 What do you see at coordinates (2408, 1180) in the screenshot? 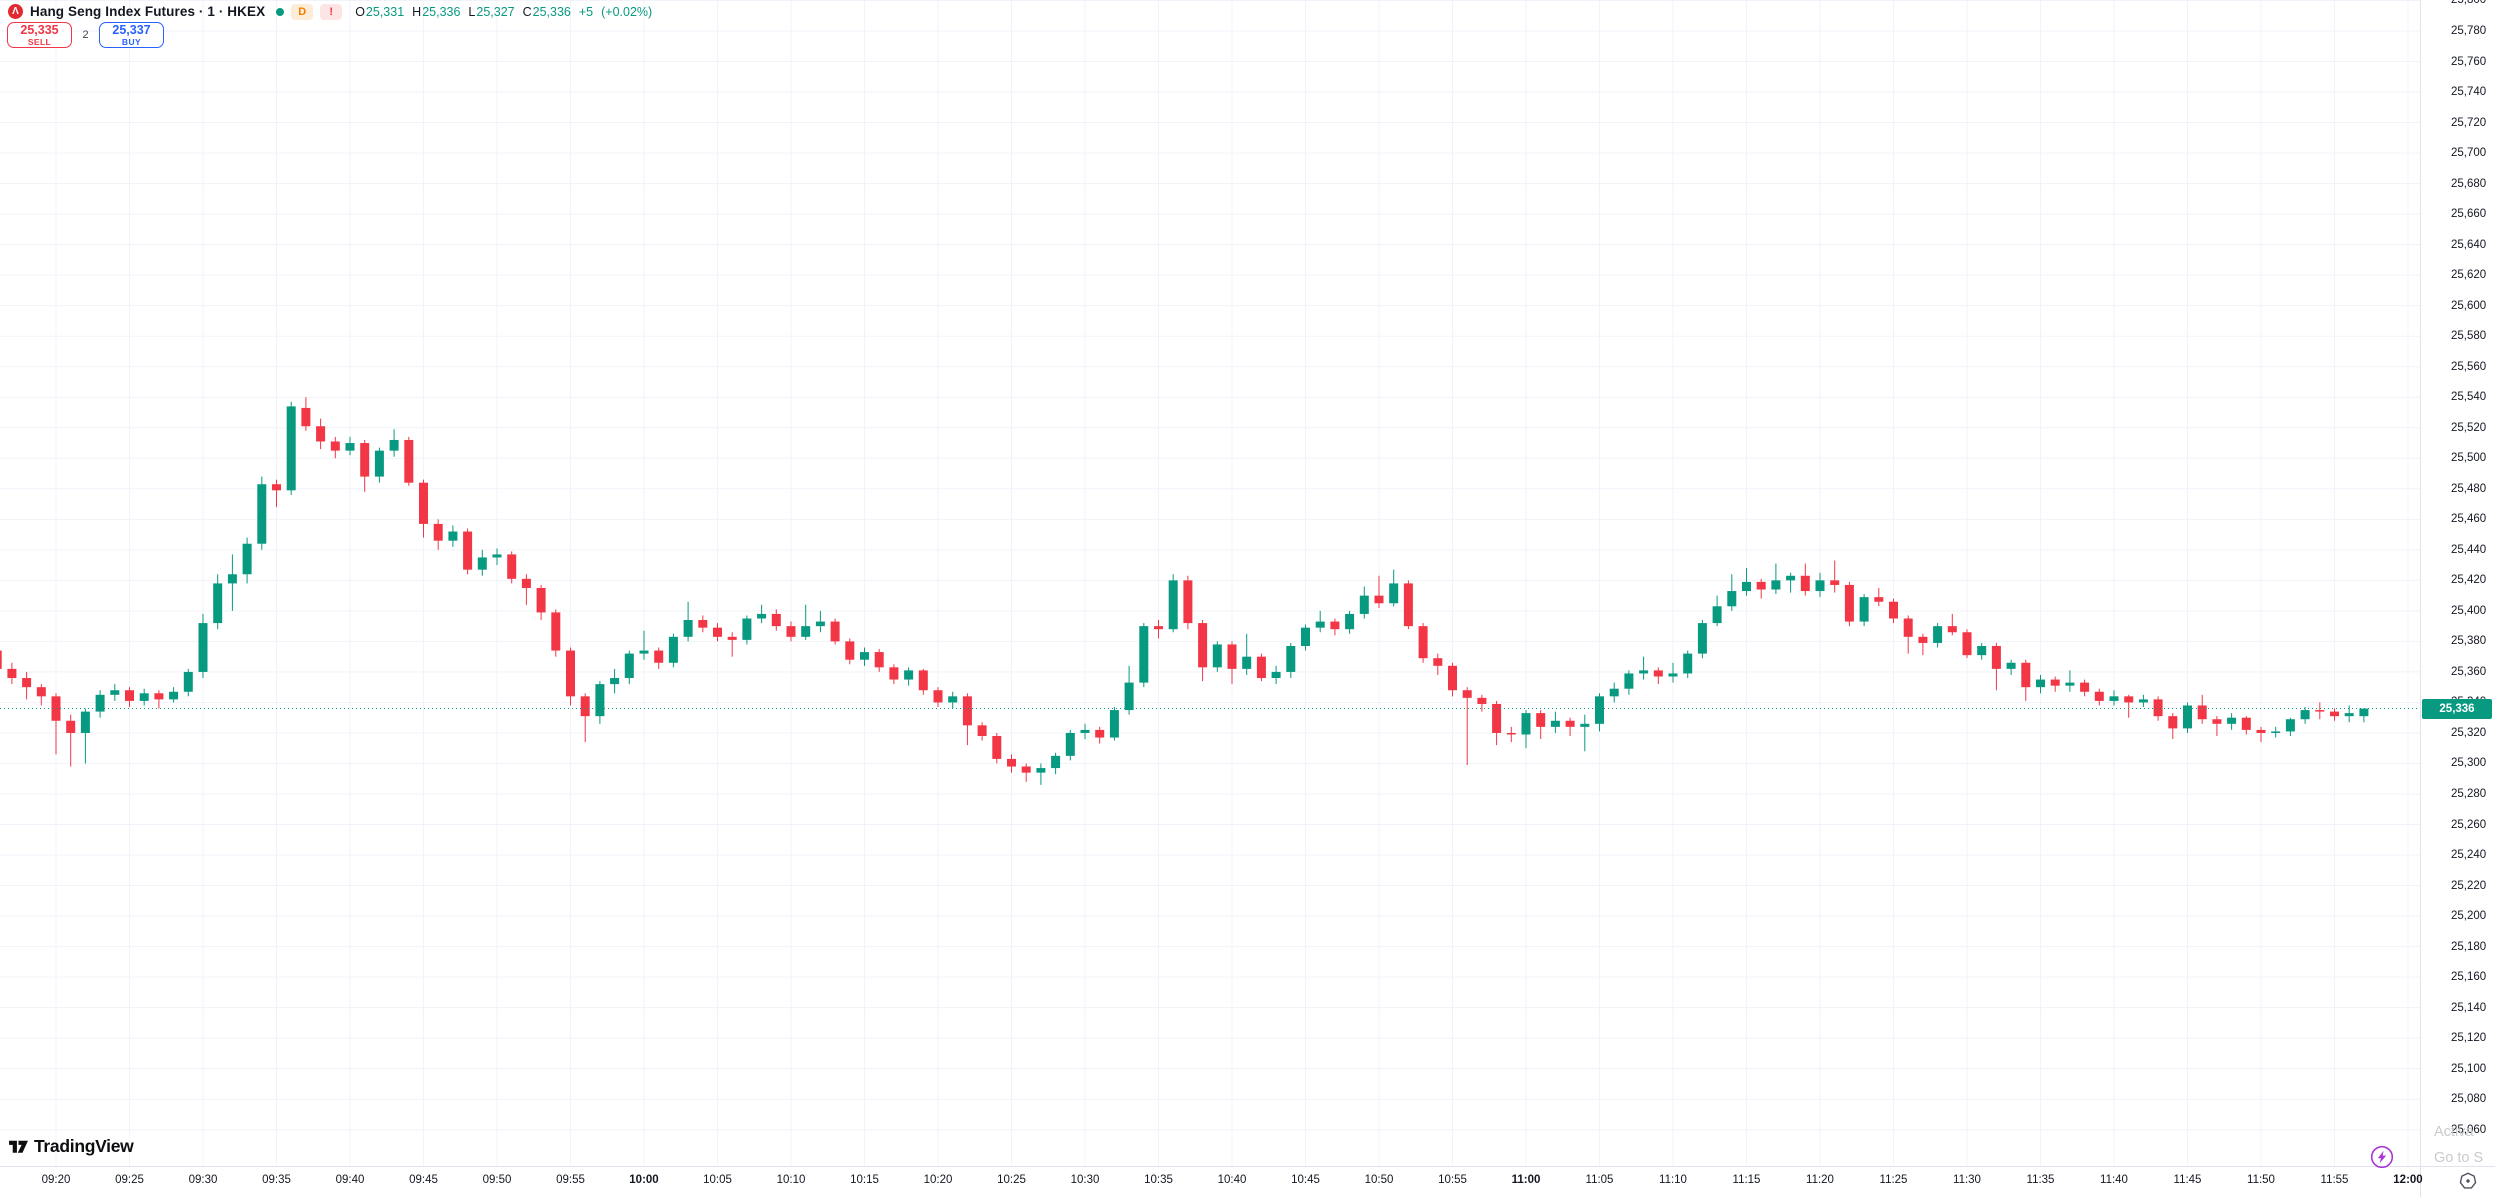
I see `time-axis-label: 12:00` at bounding box center [2408, 1180].